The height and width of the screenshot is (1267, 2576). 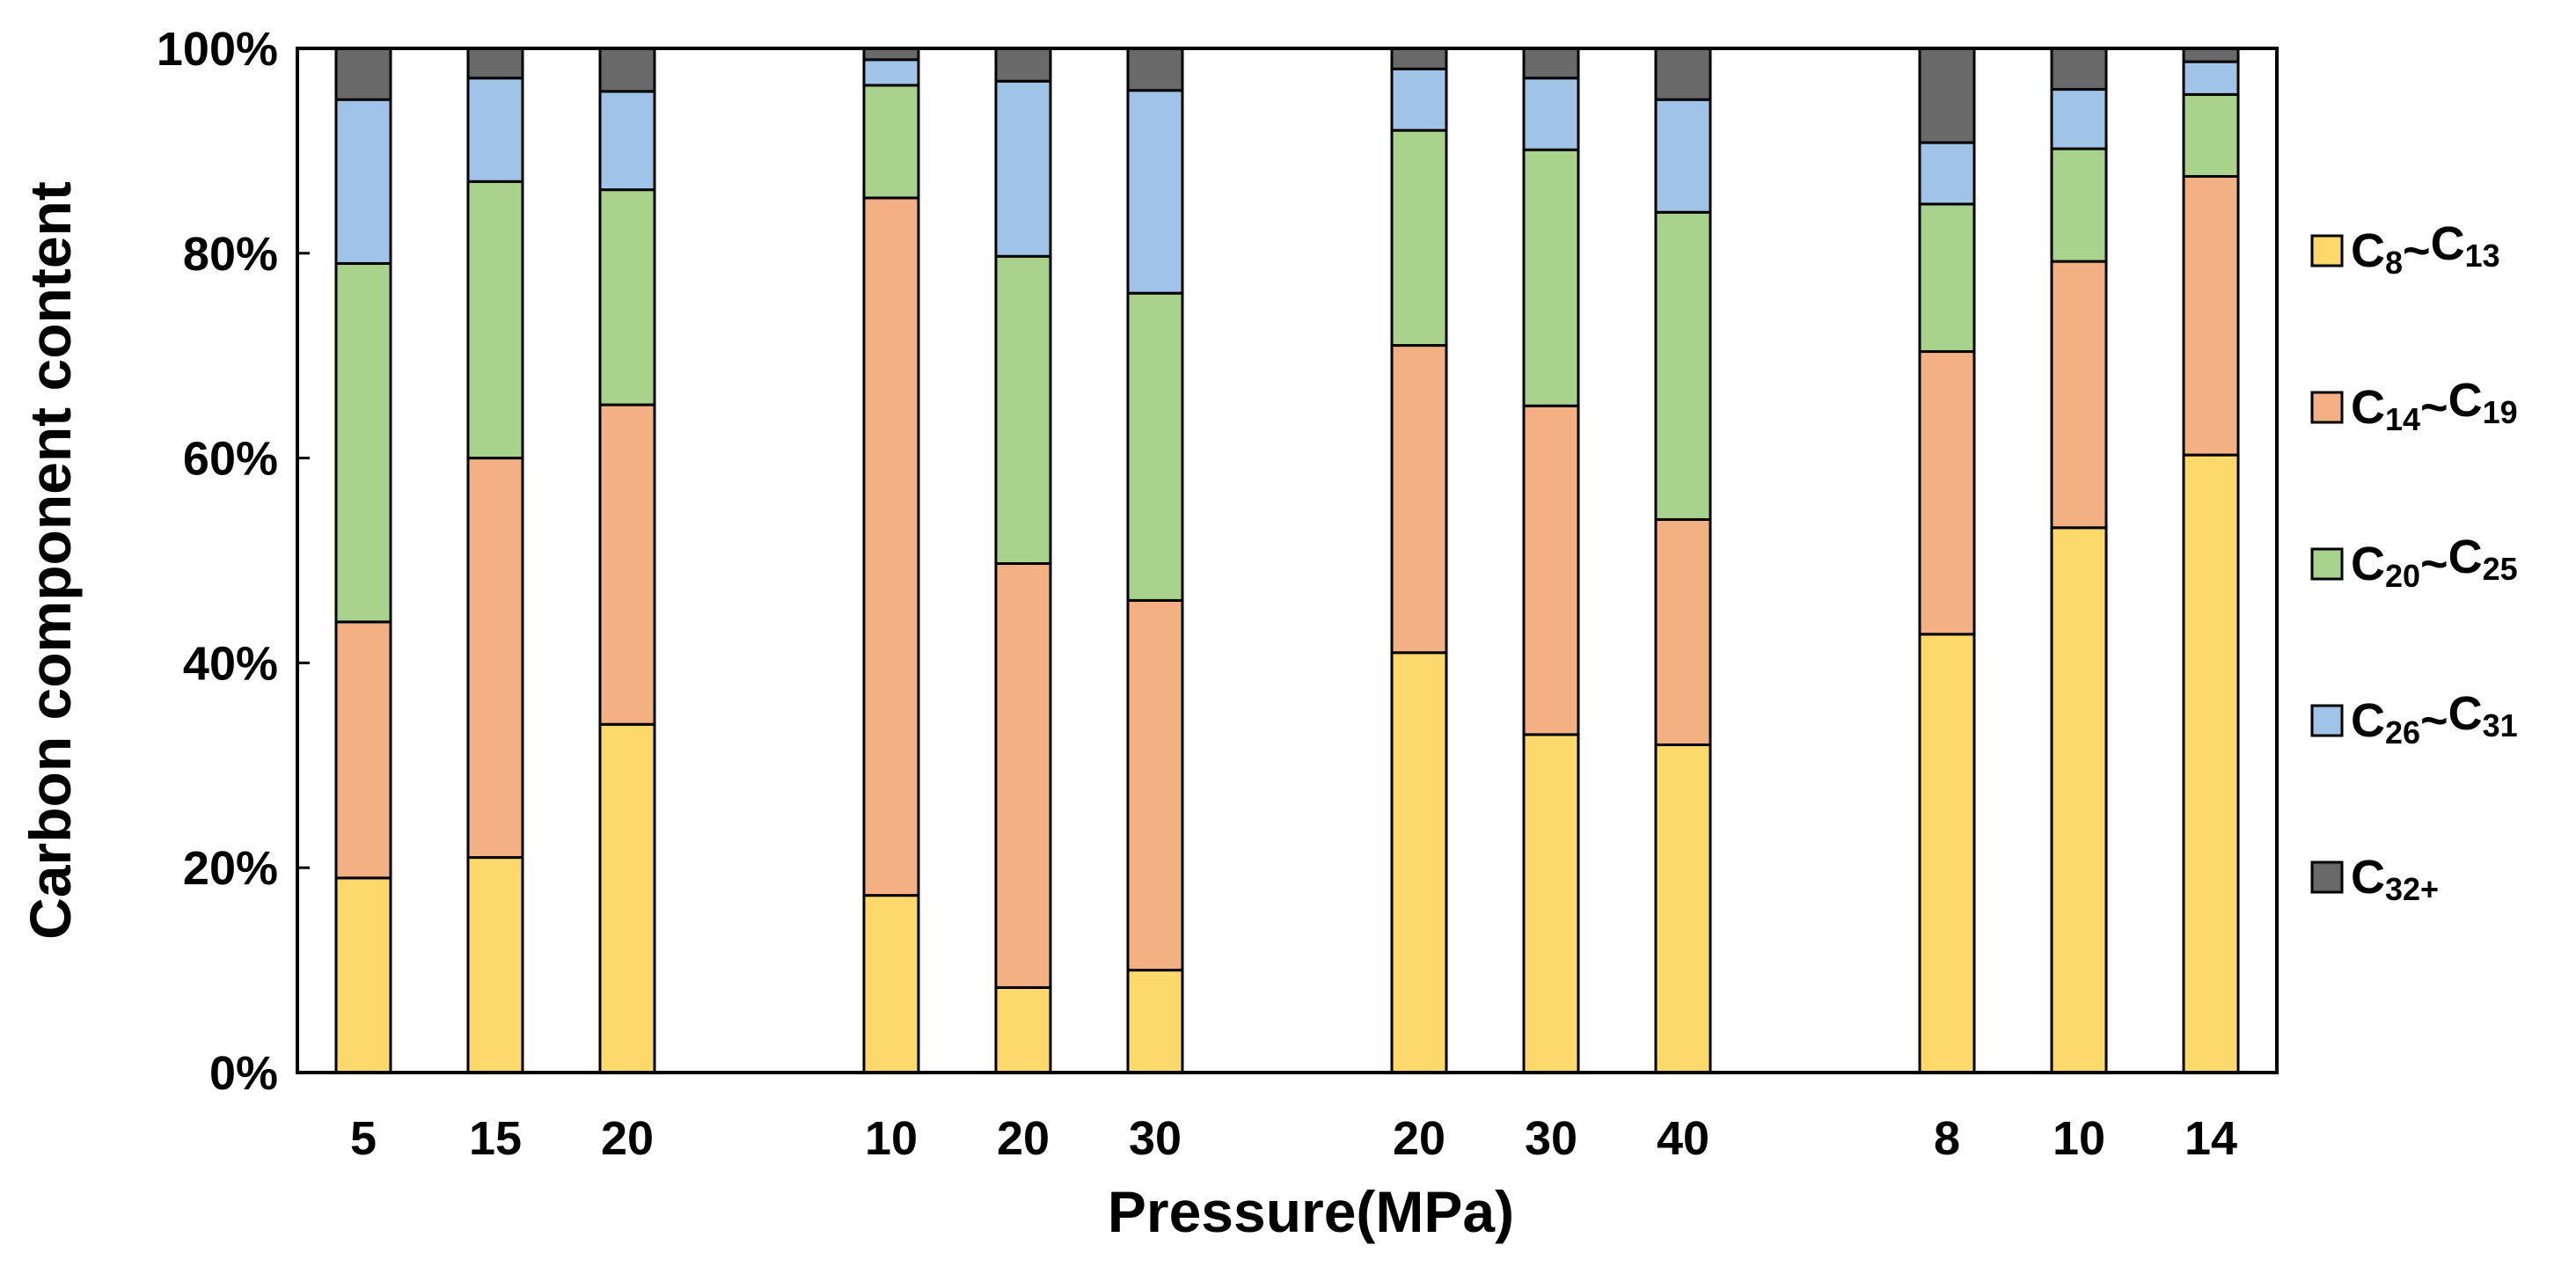 I want to click on y-tick-label: 100%, so click(x=217, y=49).